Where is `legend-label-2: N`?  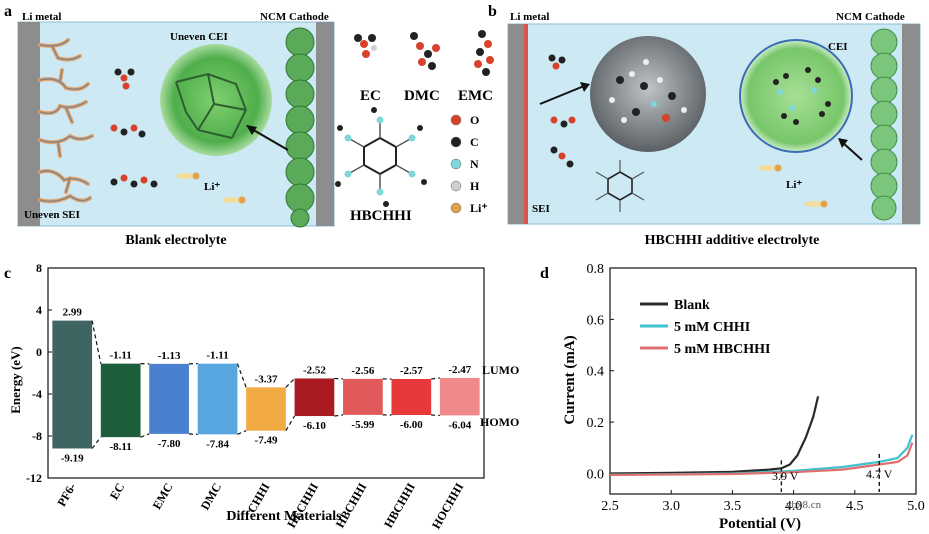
legend-label-2: N is located at coordinates (474, 164).